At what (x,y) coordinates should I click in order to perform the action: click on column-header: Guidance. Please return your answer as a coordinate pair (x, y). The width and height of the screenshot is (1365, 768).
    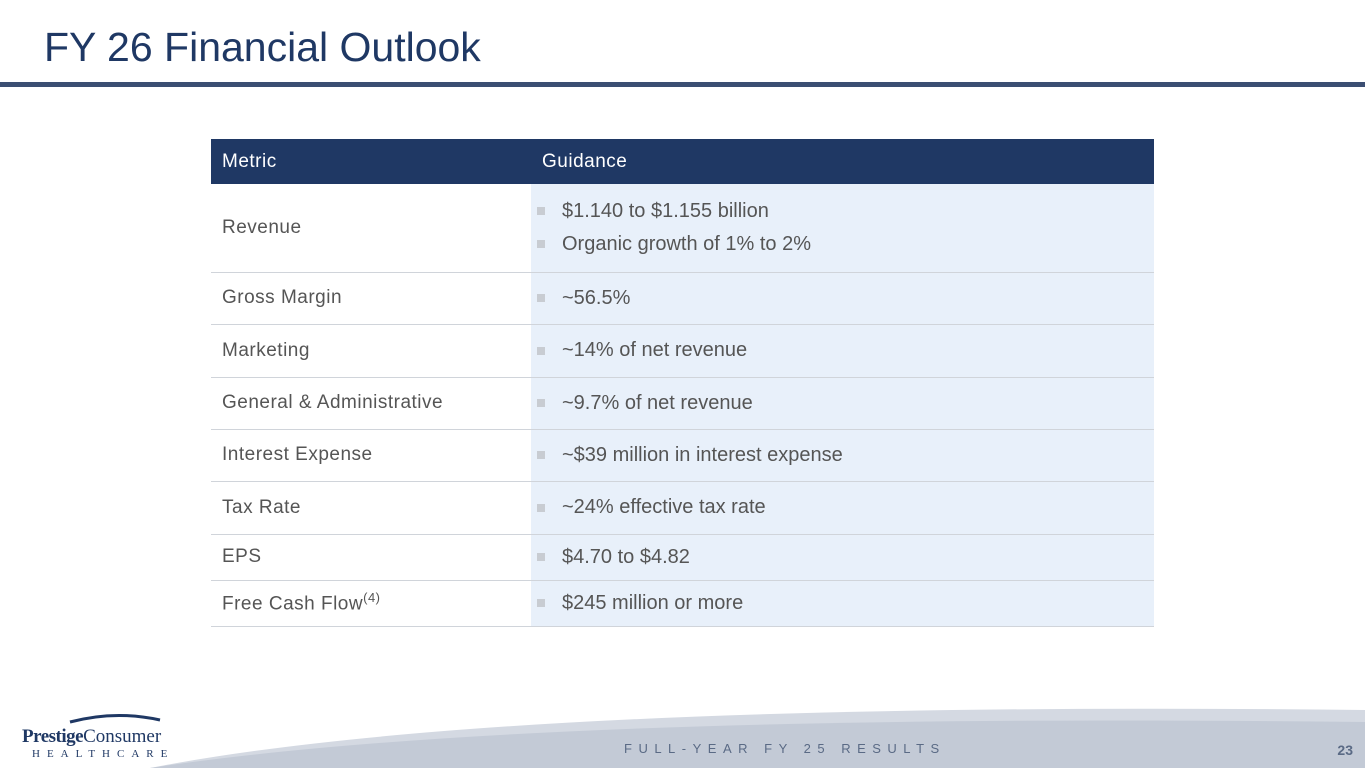
    Looking at the image, I should click on (842, 161).